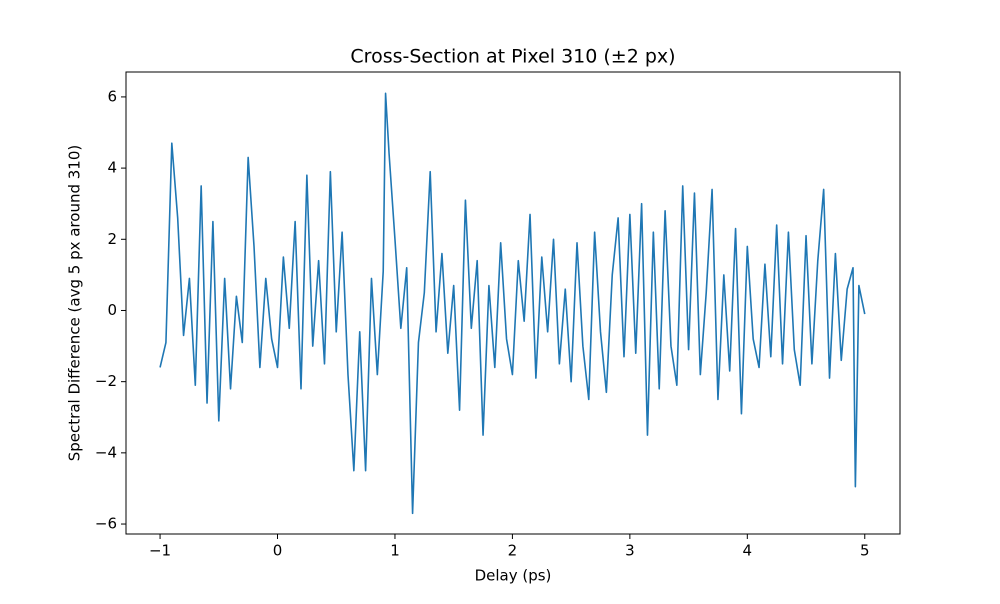 This screenshot has width=1000, height=604. What do you see at coordinates (630, 551) in the screenshot?
I see `x-tick-label: 3` at bounding box center [630, 551].